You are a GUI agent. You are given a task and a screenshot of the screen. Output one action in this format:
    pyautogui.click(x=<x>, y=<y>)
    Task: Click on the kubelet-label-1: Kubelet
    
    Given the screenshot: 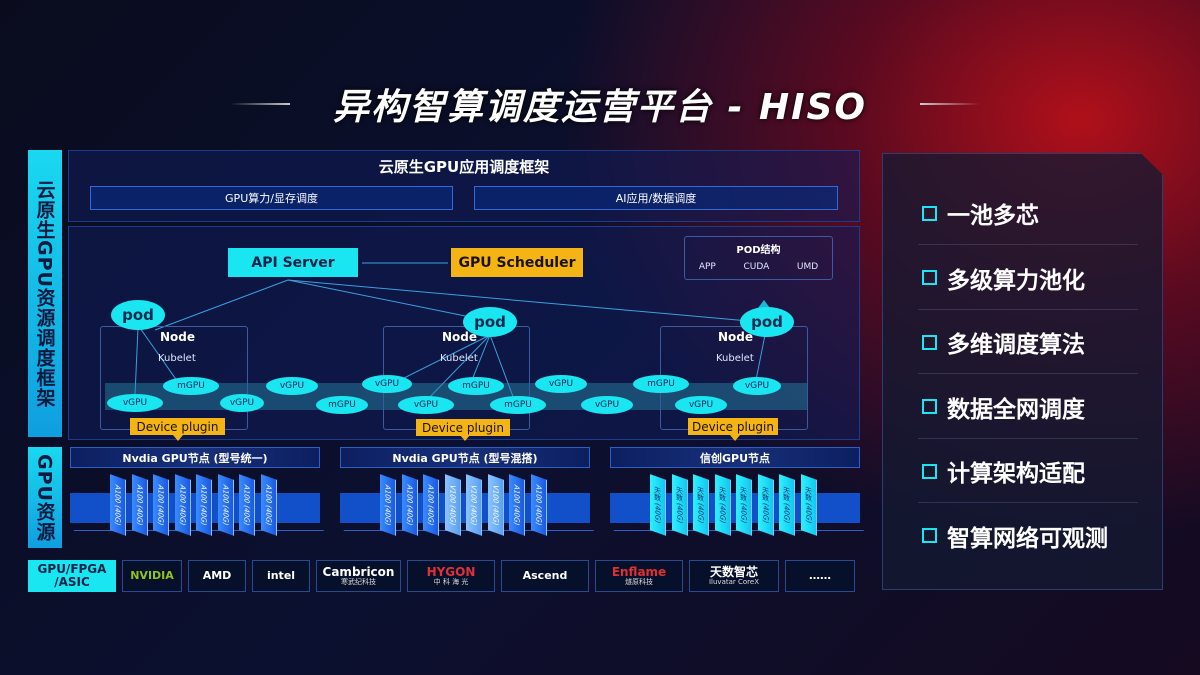 What is the action you would take?
    pyautogui.click(x=177, y=358)
    